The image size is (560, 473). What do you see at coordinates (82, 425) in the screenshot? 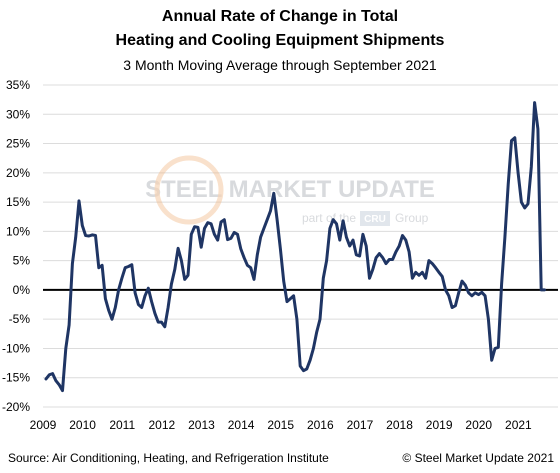
I see `x-tick-label: 2010` at bounding box center [82, 425].